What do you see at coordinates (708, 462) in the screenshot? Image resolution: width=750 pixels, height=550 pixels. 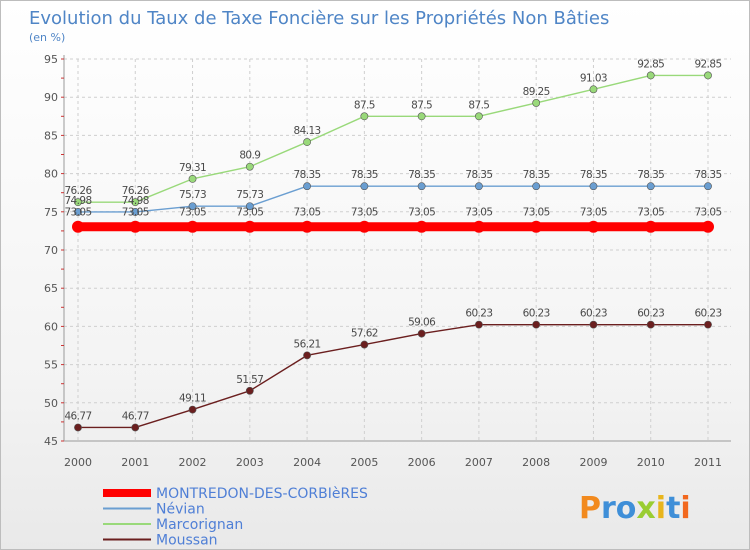 I see `x-tick-label: 2011` at bounding box center [708, 462].